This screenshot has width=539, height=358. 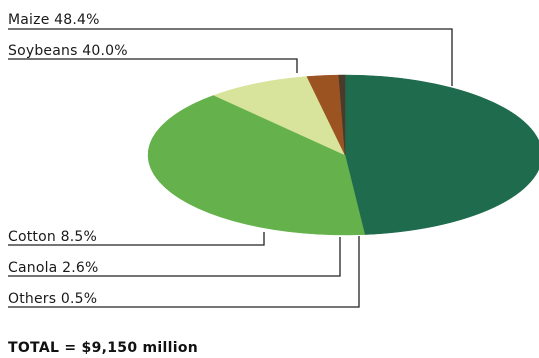 I want to click on total-label: TOTAL = $9,150 million, so click(x=103, y=348).